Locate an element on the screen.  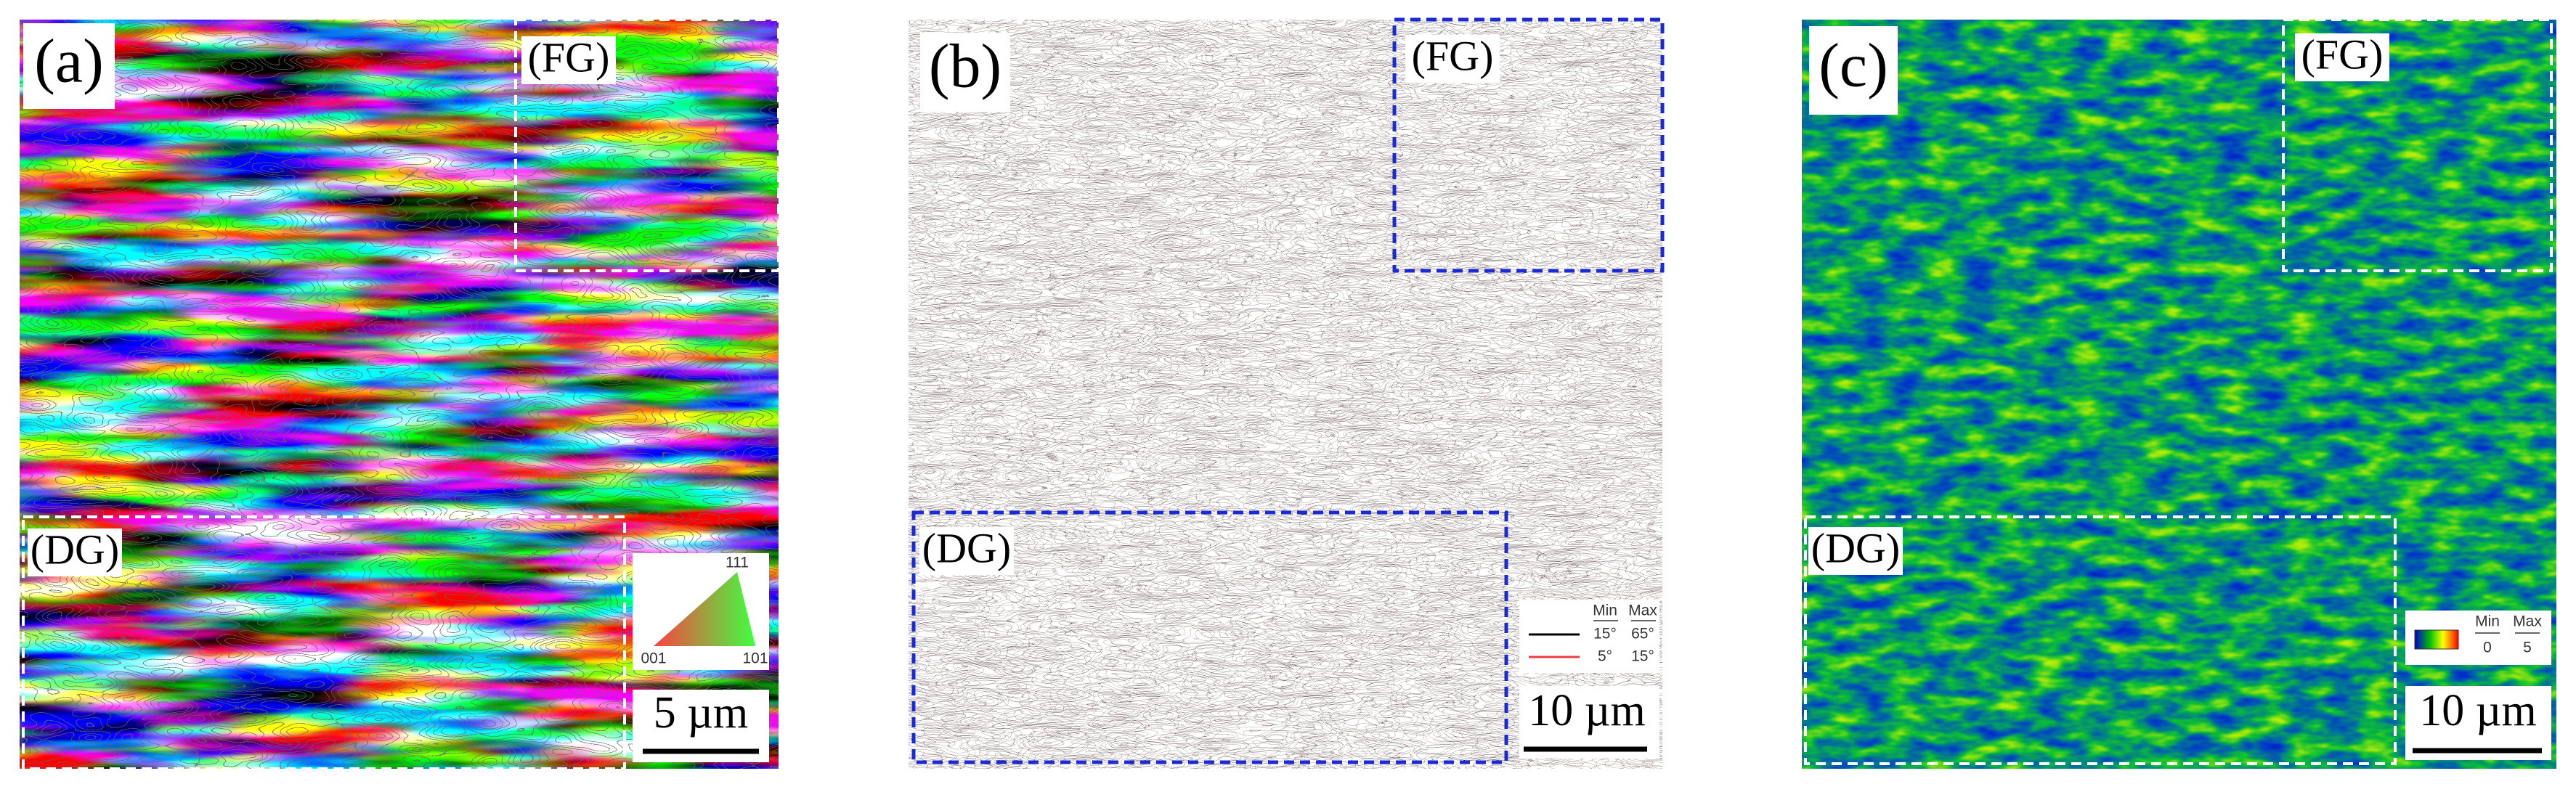
panel-label: (b) is located at coordinates (965, 66).